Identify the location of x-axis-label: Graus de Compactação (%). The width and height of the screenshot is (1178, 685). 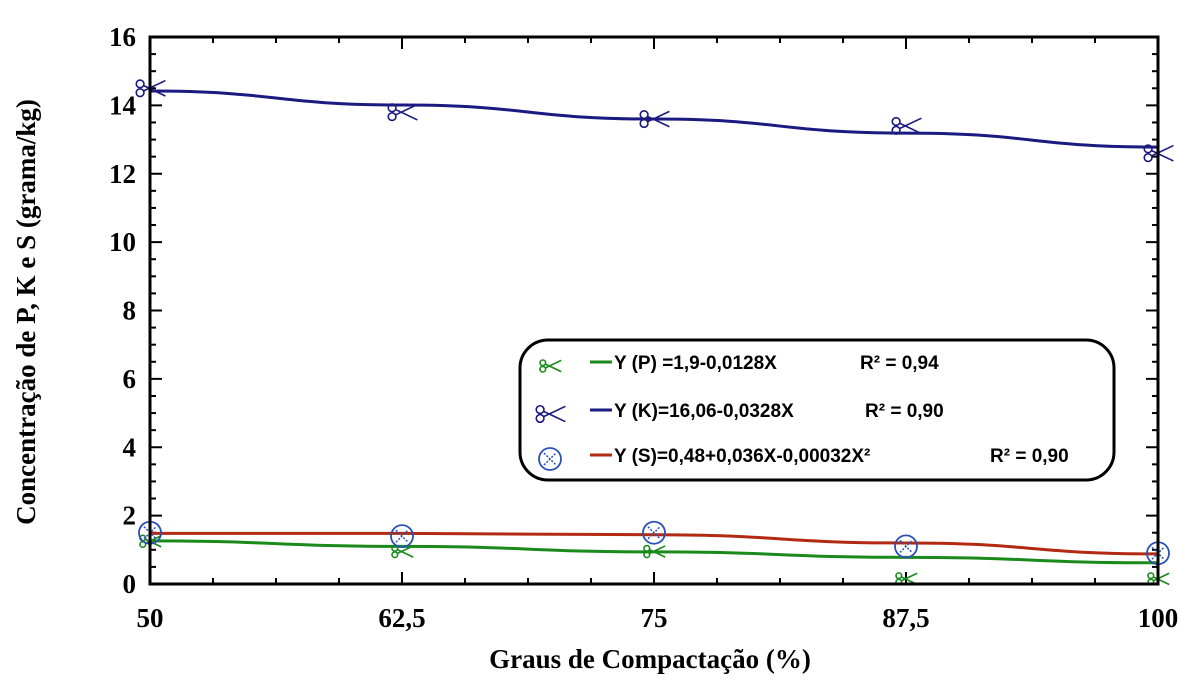
(650, 659).